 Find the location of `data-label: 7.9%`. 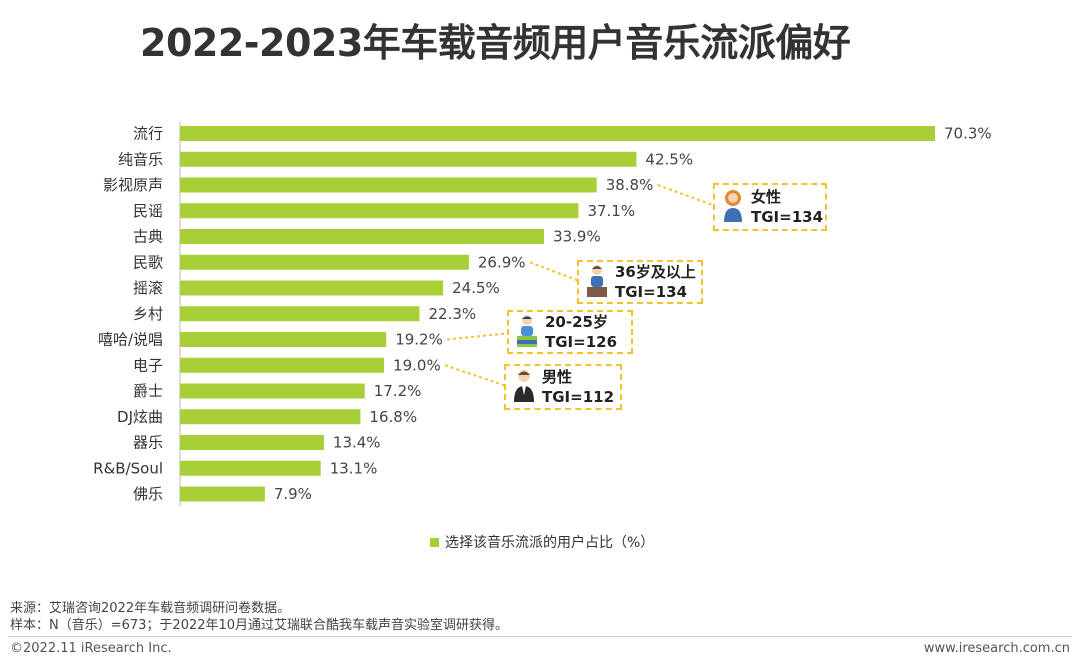

data-label: 7.9% is located at coordinates (293, 494).